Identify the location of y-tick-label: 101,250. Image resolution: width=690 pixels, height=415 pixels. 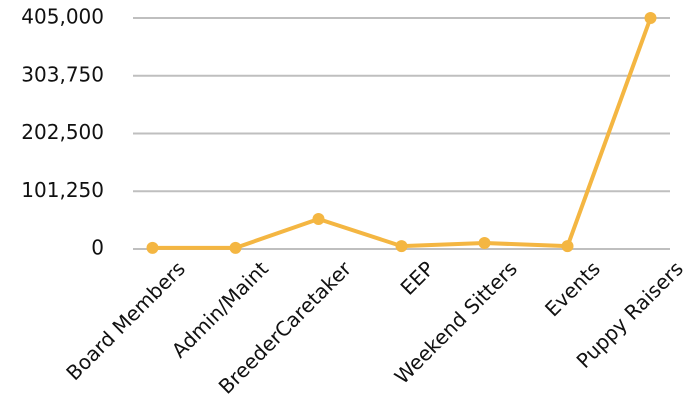
(62, 190).